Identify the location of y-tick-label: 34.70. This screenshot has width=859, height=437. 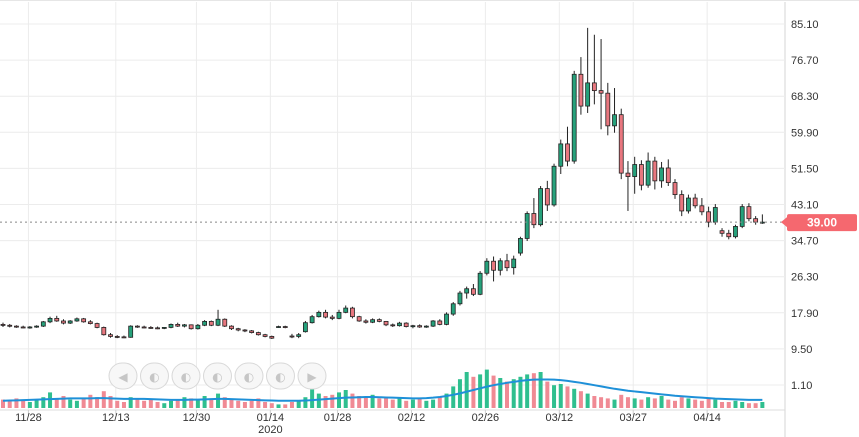
(805, 242).